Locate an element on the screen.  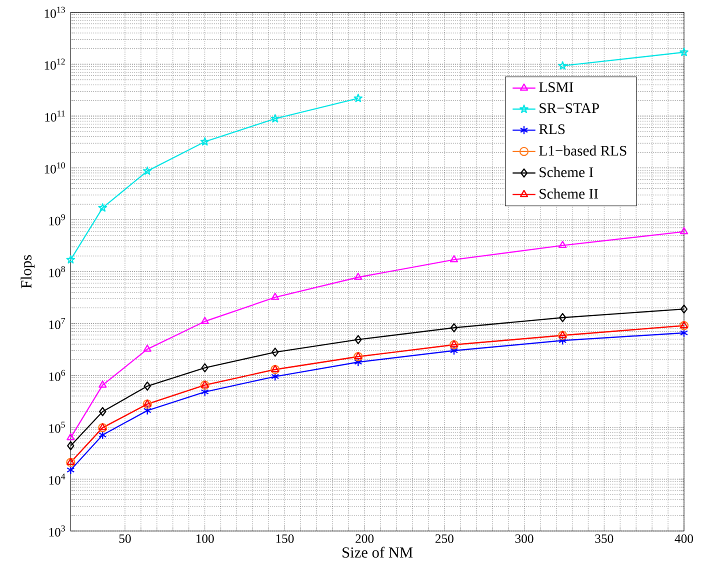
x-tick-label: 300 is located at coordinates (524, 538).